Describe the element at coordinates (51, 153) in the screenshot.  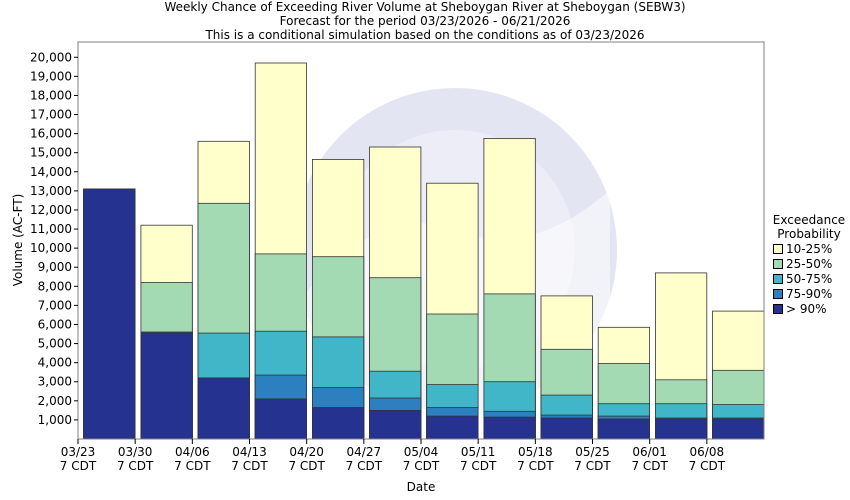
I see `y-tick-label: 15,000` at that location.